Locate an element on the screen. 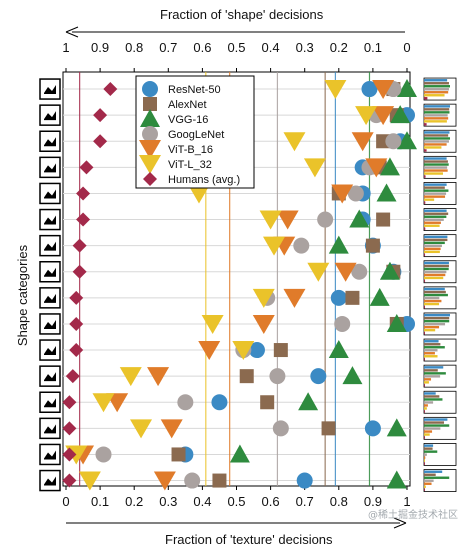 Image resolution: width=472 pixels, height=551 pixels. category-bottle-icon is located at coordinates (50, 115).